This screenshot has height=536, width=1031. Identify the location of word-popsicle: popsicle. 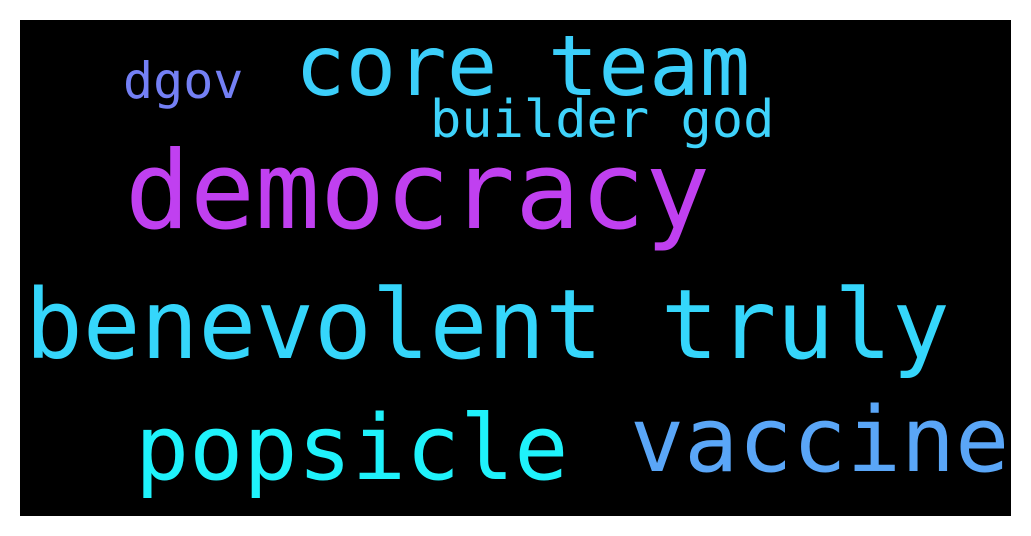
(352, 448).